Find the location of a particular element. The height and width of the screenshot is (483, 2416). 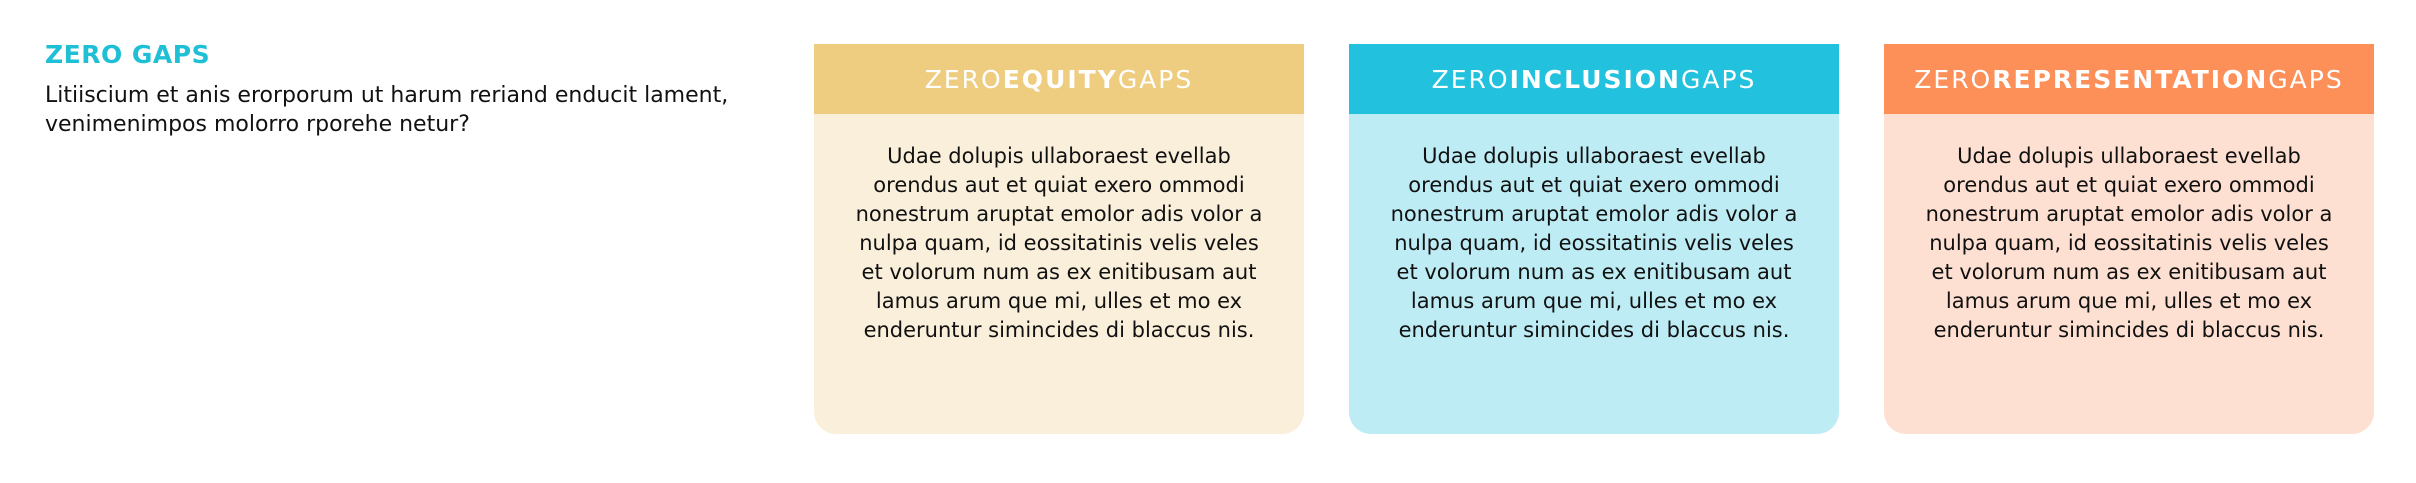

equity-card-title-prefix: ZERO is located at coordinates (963, 79).